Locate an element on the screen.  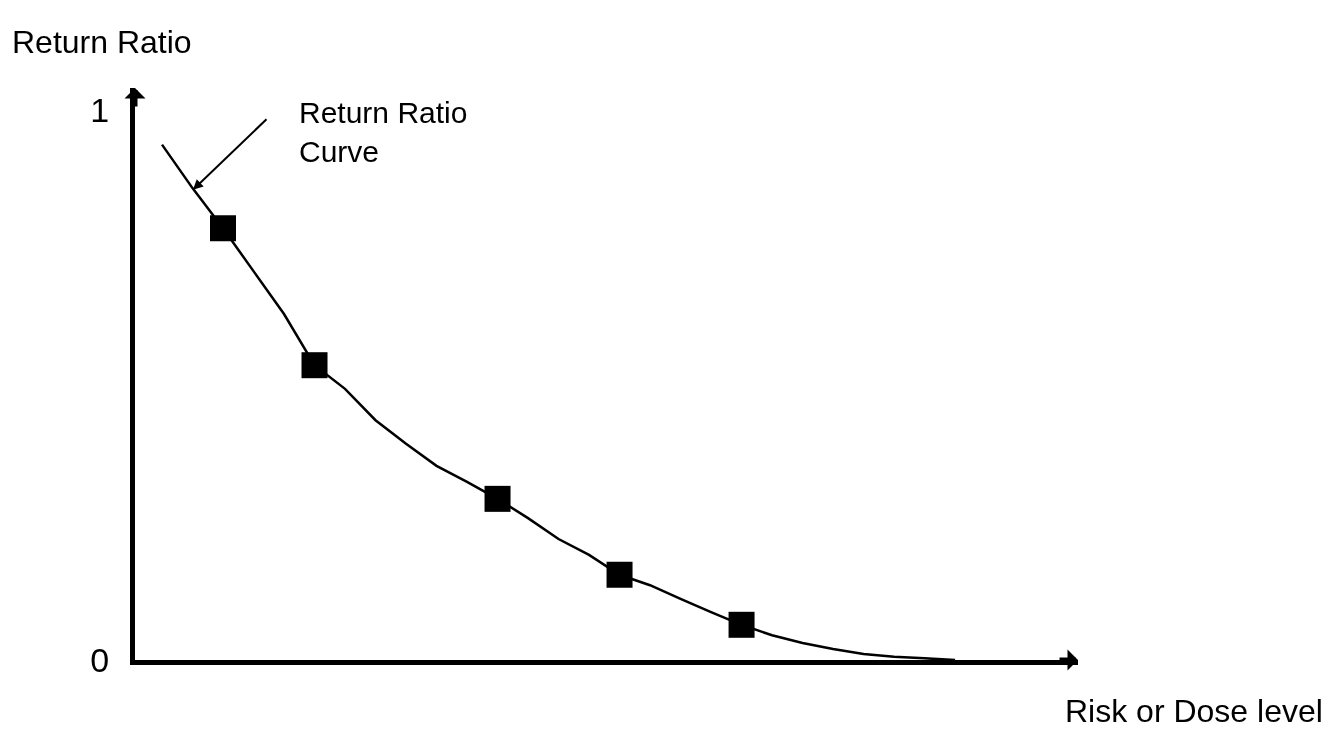
y-axis-title: Return Ratio is located at coordinates (102, 42).